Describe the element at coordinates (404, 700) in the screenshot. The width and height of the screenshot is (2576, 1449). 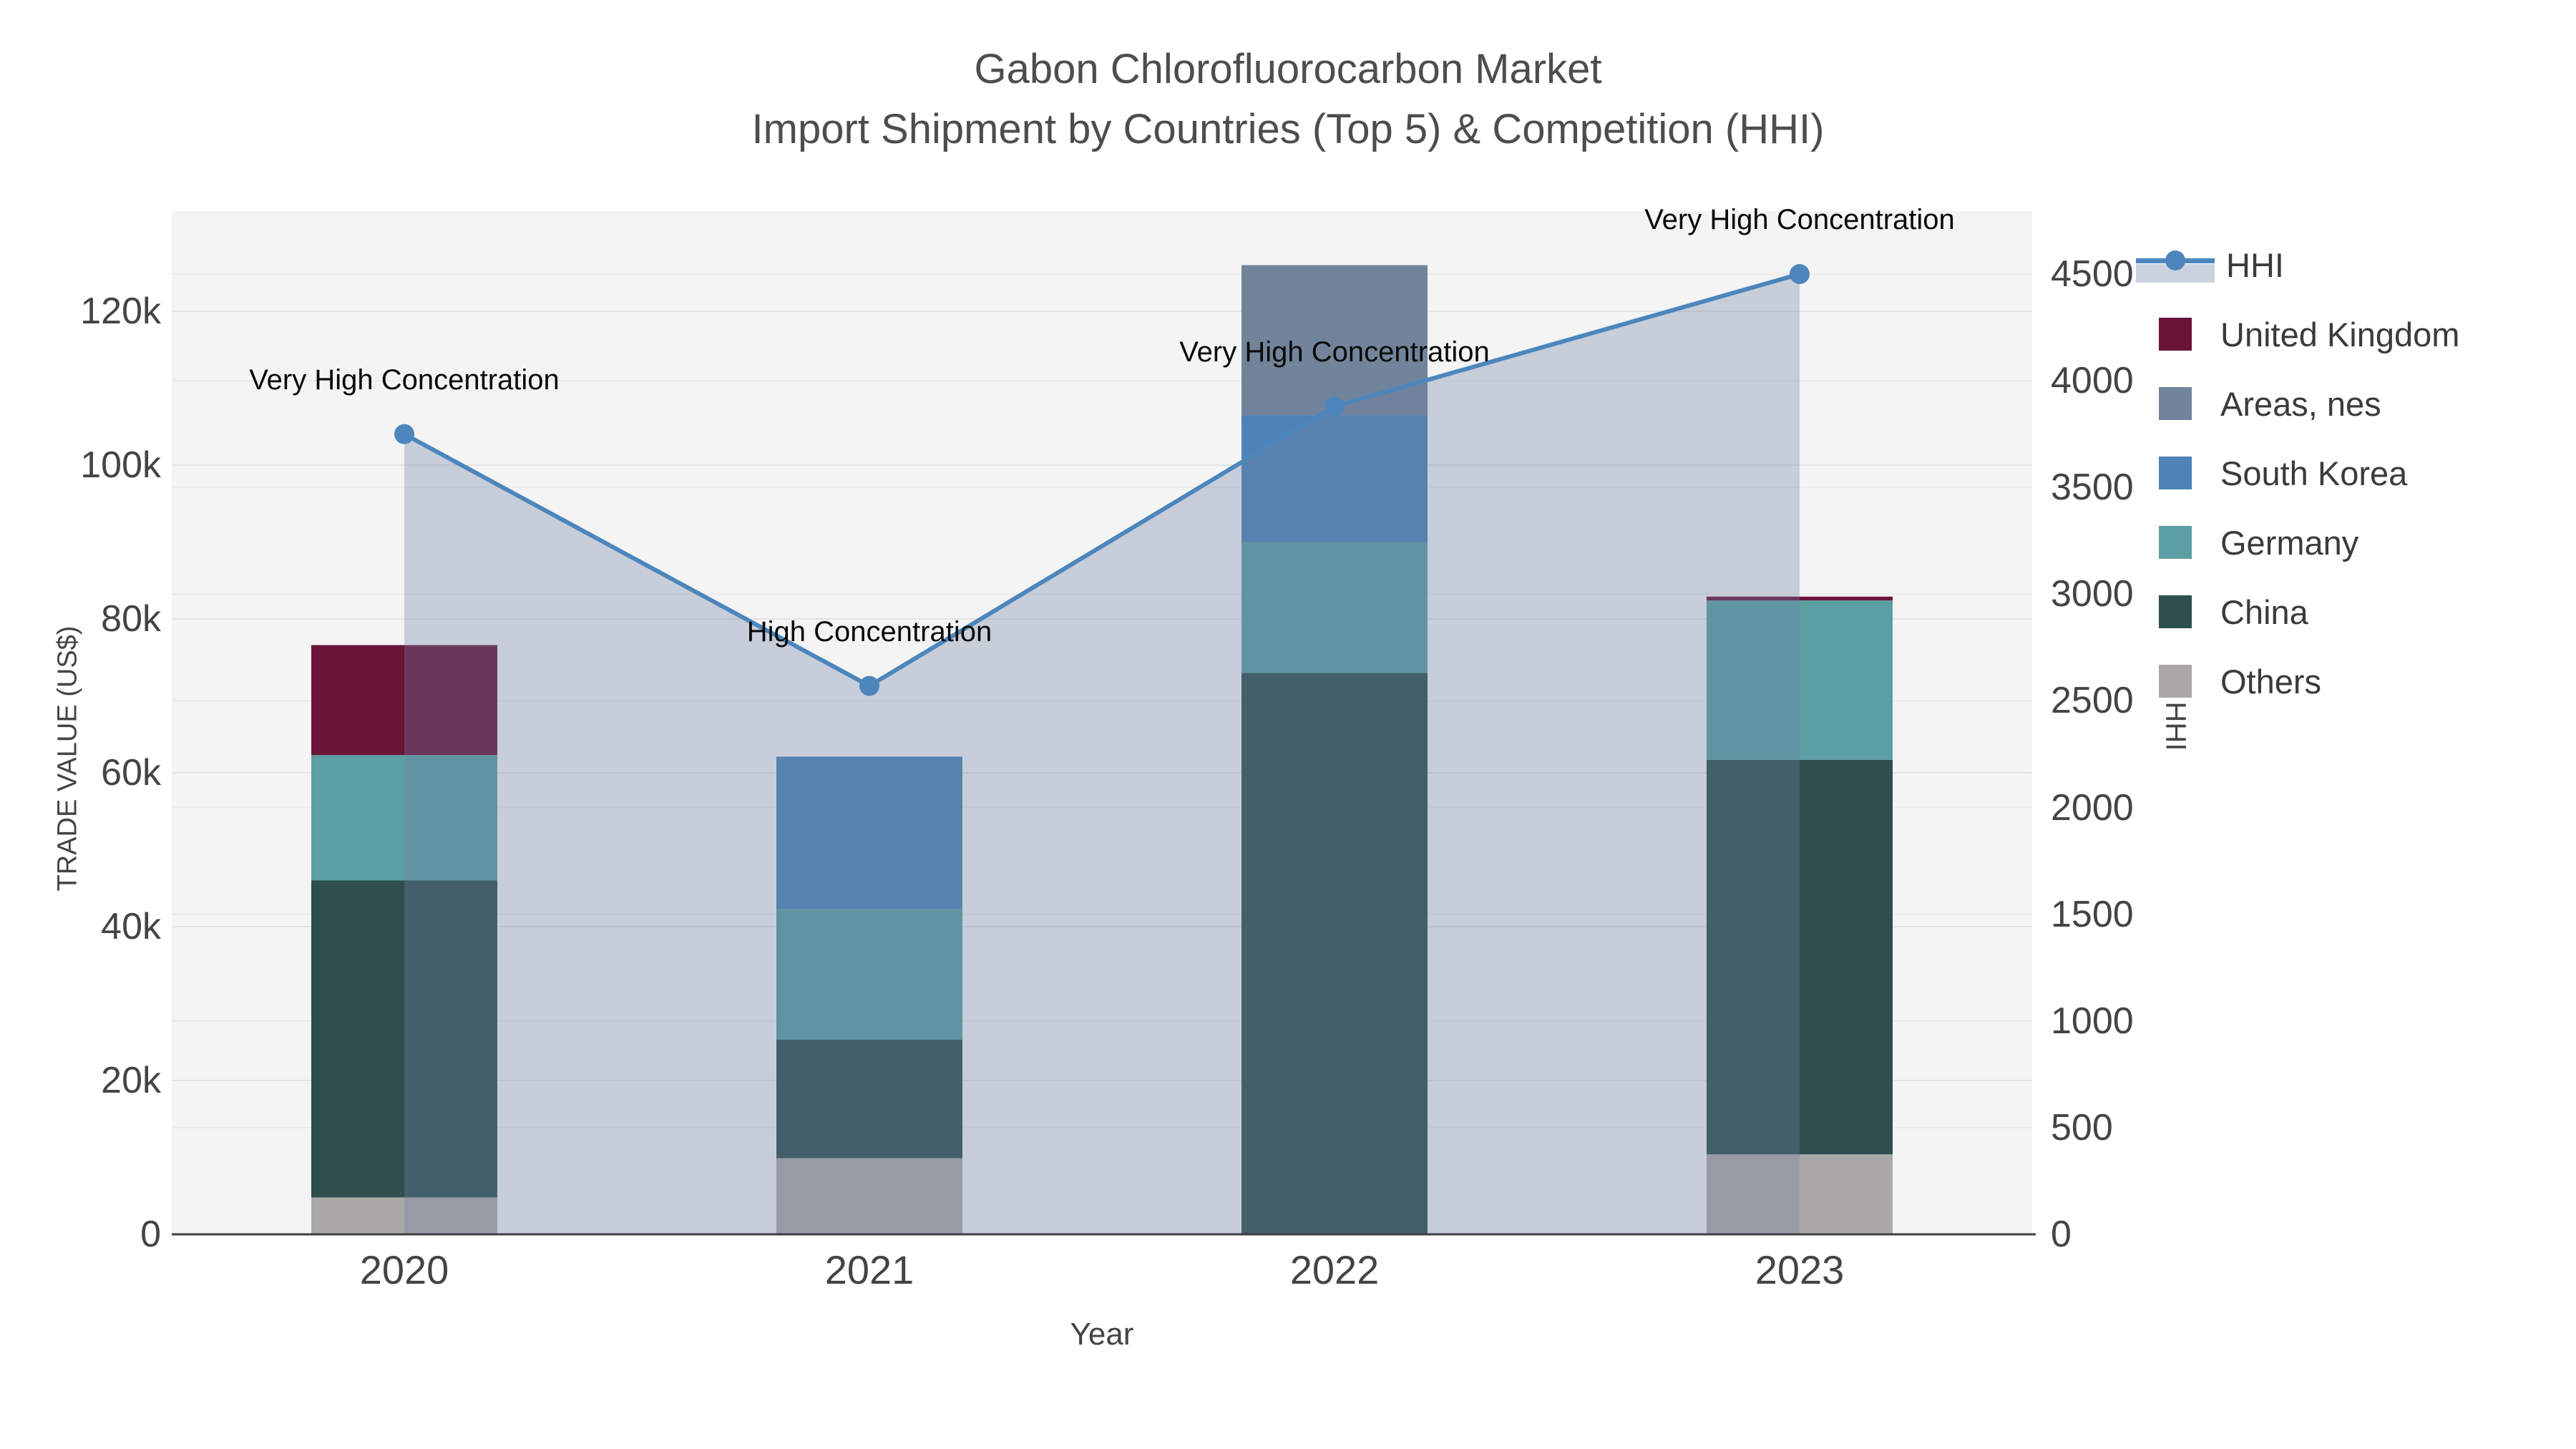
I see `bar-segment-united-kingdom-2020` at that location.